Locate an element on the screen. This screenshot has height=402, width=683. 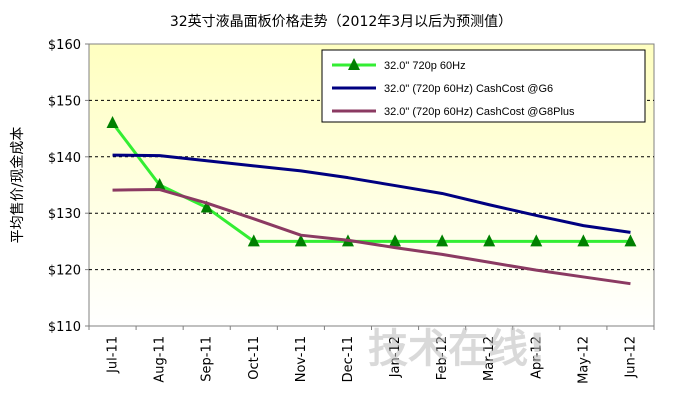
legend-label: 32.0" 720p 60Hz is located at coordinates (425, 66).